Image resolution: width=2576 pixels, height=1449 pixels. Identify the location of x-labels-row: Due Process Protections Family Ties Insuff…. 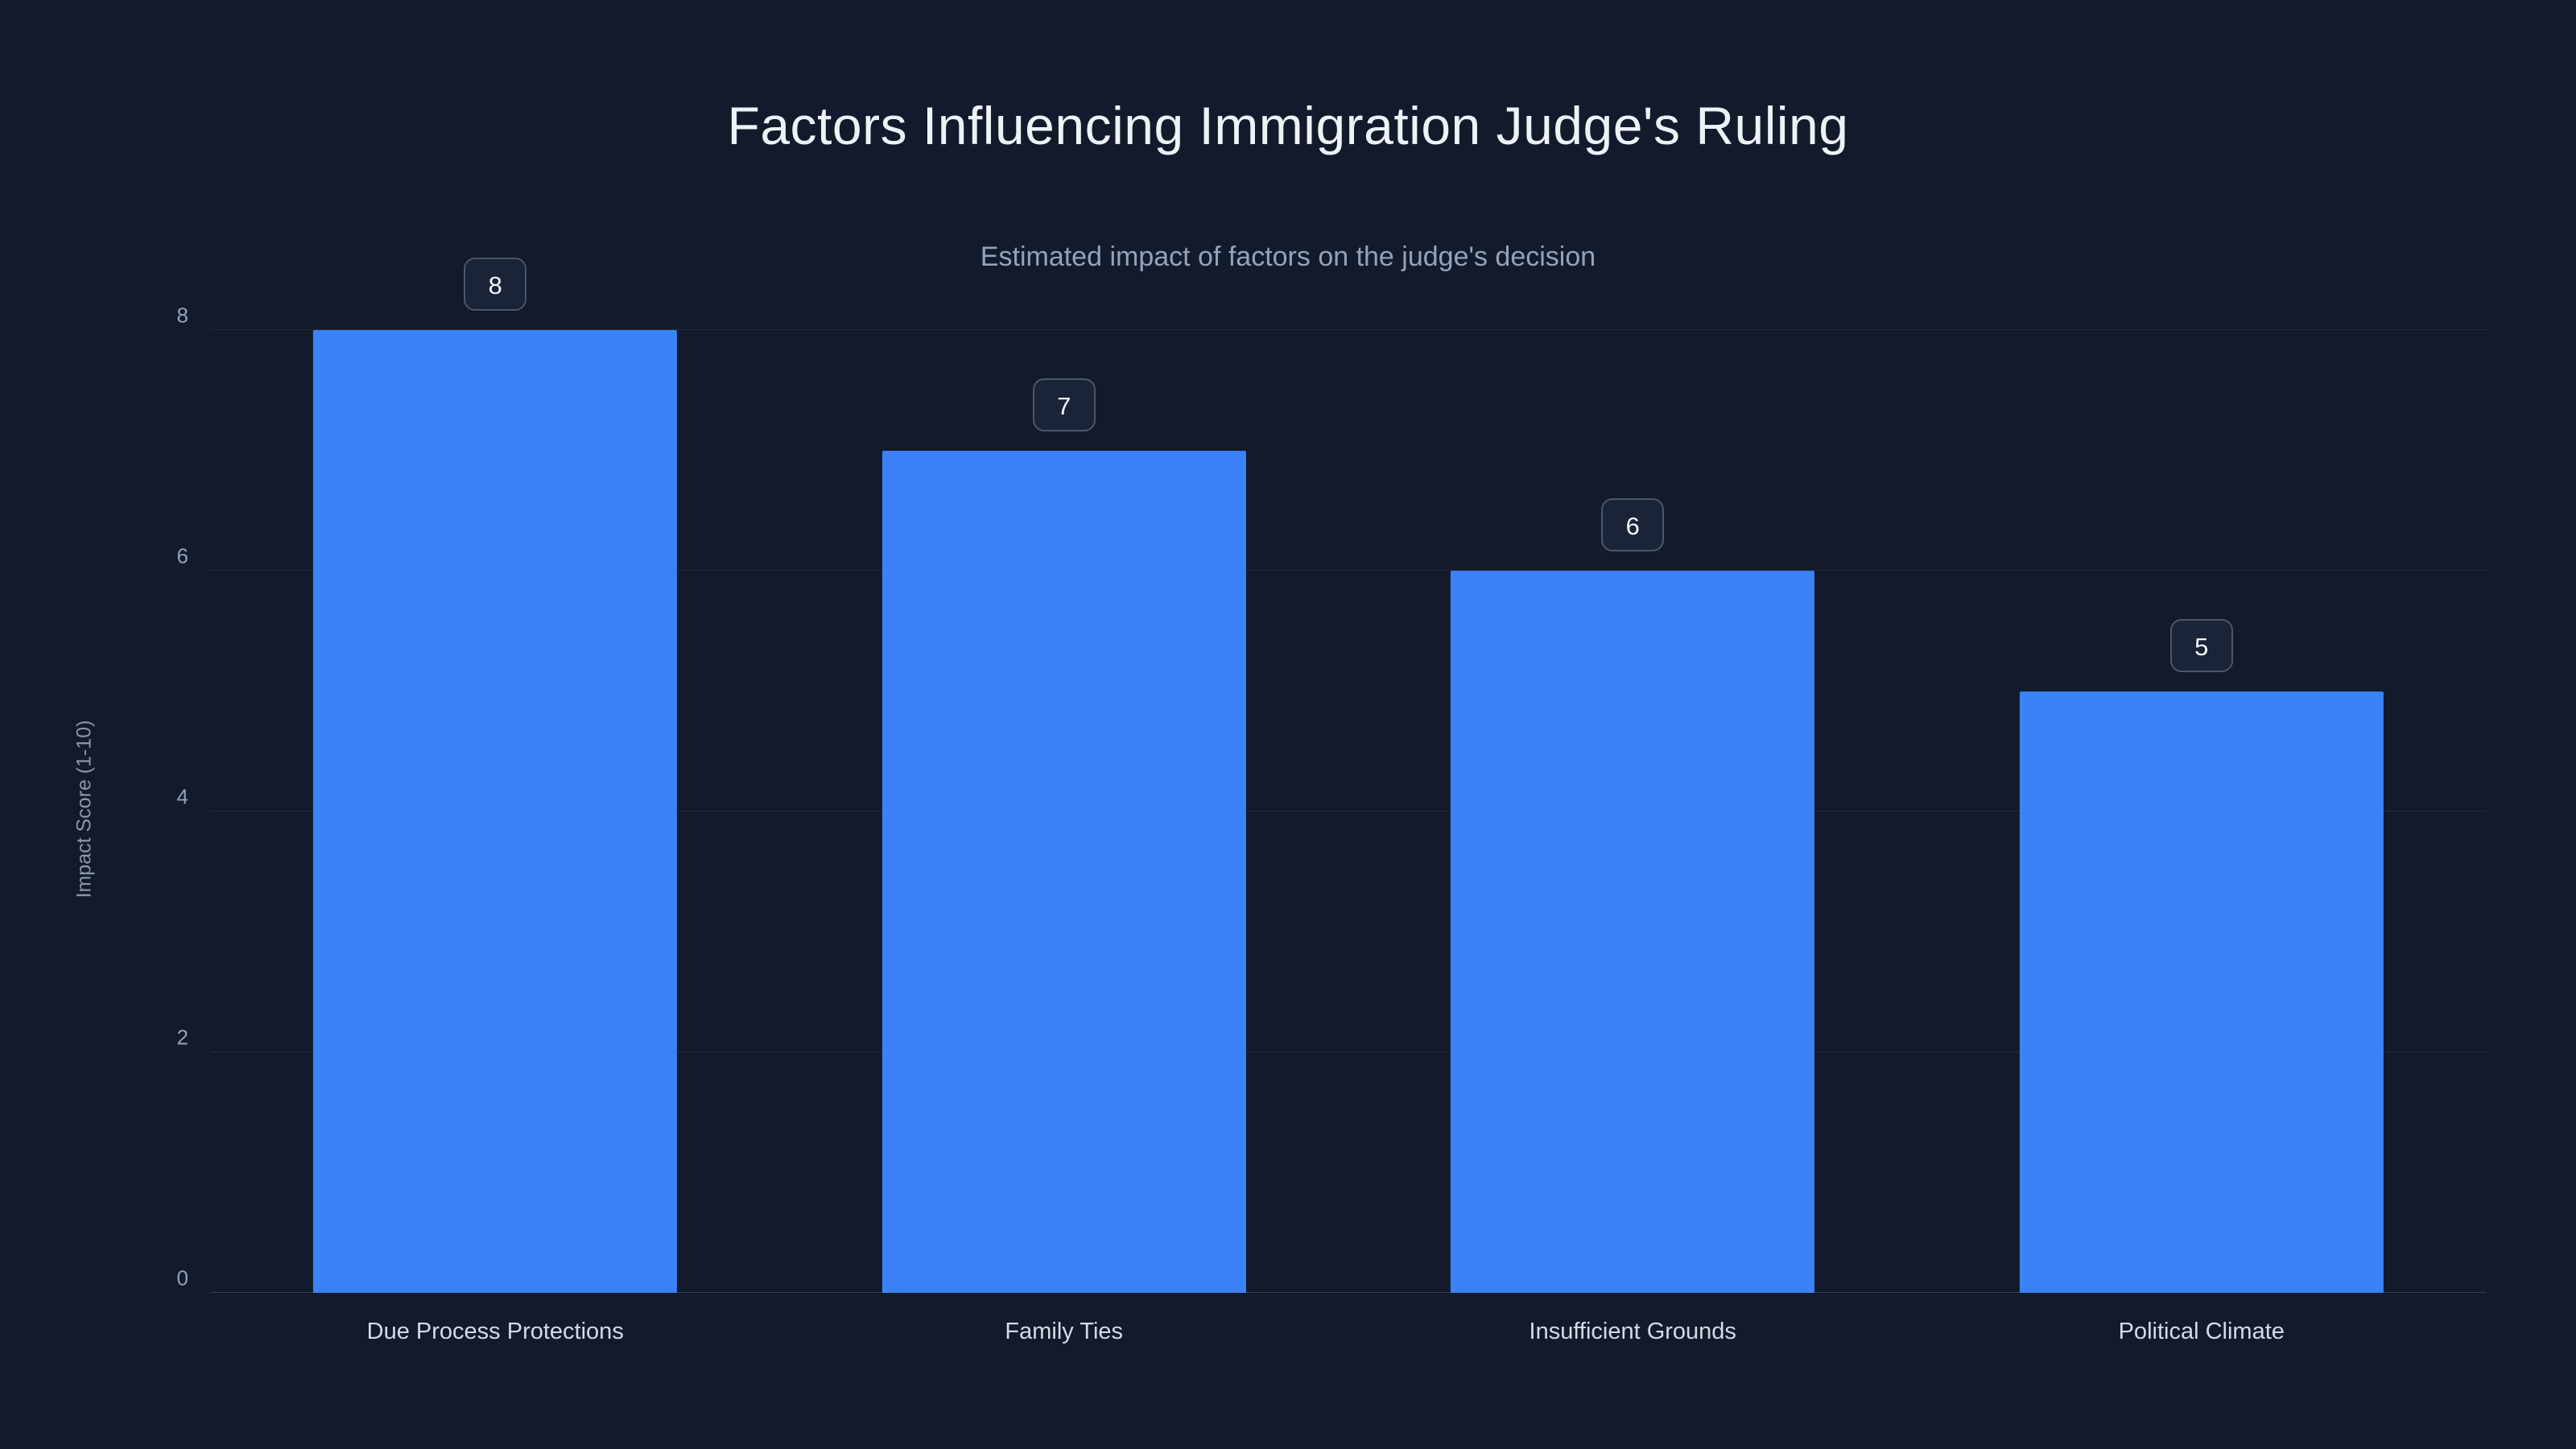
(1348, 1332).